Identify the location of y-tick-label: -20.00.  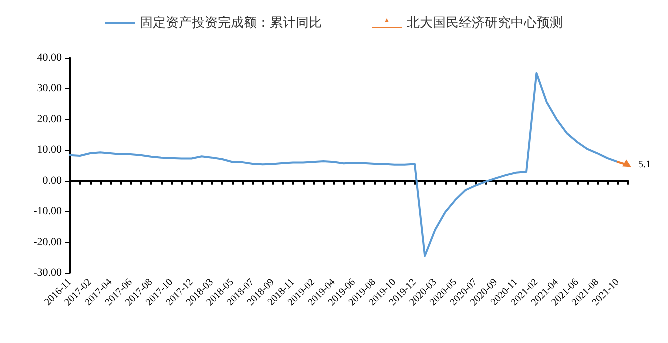
(48, 242).